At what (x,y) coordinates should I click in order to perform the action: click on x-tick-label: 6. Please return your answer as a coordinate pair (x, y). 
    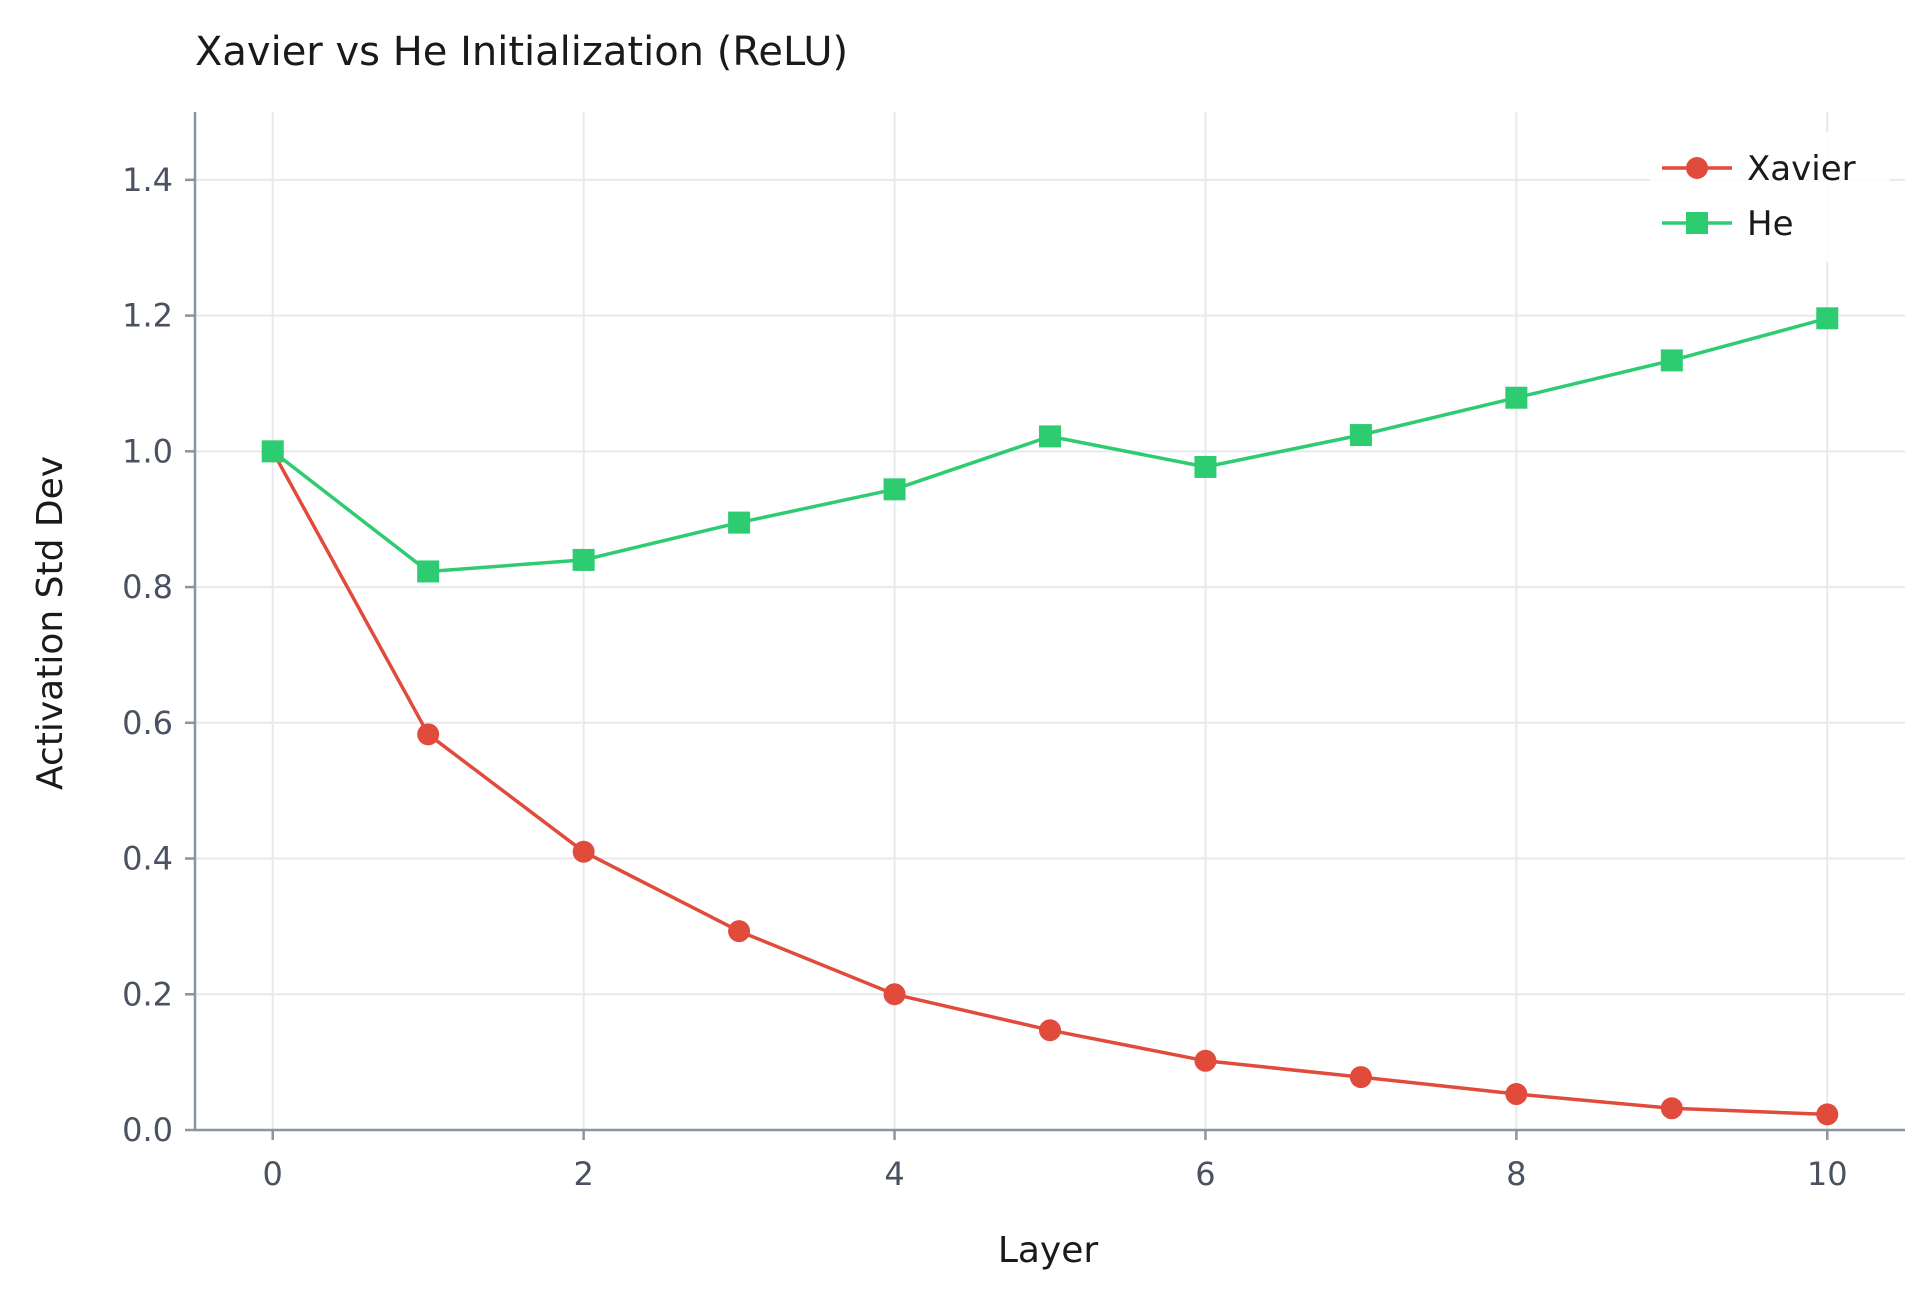
    Looking at the image, I should click on (1205, 1174).